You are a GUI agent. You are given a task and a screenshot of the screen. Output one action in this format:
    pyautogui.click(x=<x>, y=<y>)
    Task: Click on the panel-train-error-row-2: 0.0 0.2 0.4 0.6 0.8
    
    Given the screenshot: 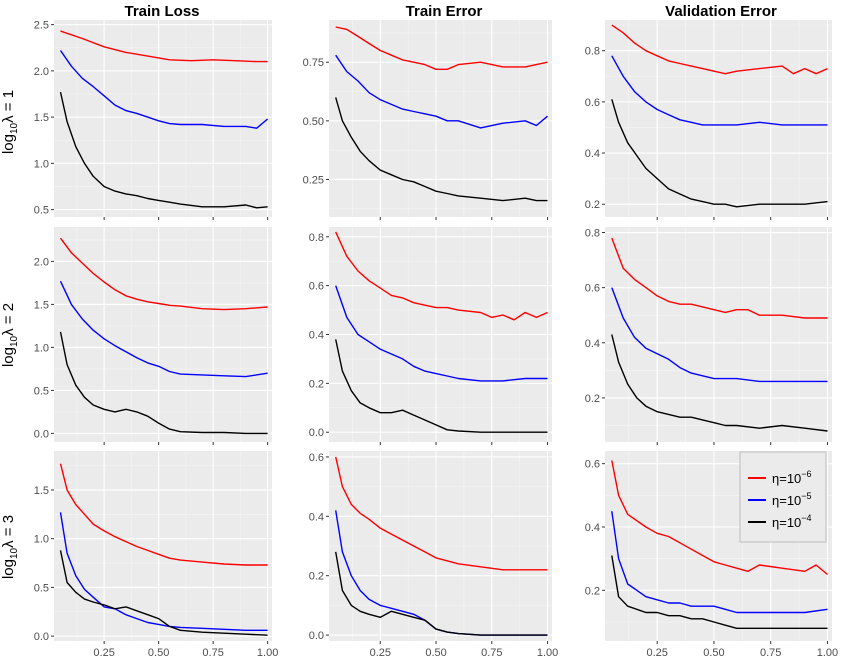 What is the action you would take?
    pyautogui.click(x=430, y=336)
    